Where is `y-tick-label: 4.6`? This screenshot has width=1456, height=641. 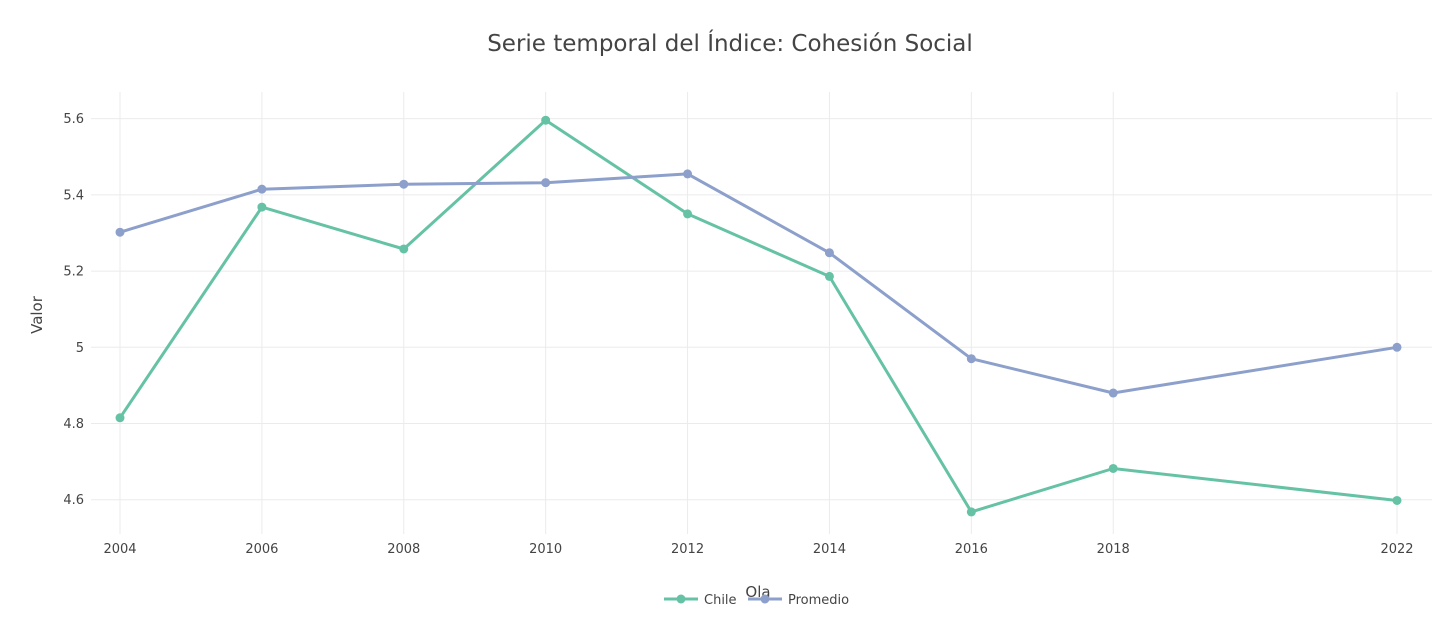
y-tick-label: 4.6 is located at coordinates (73, 500).